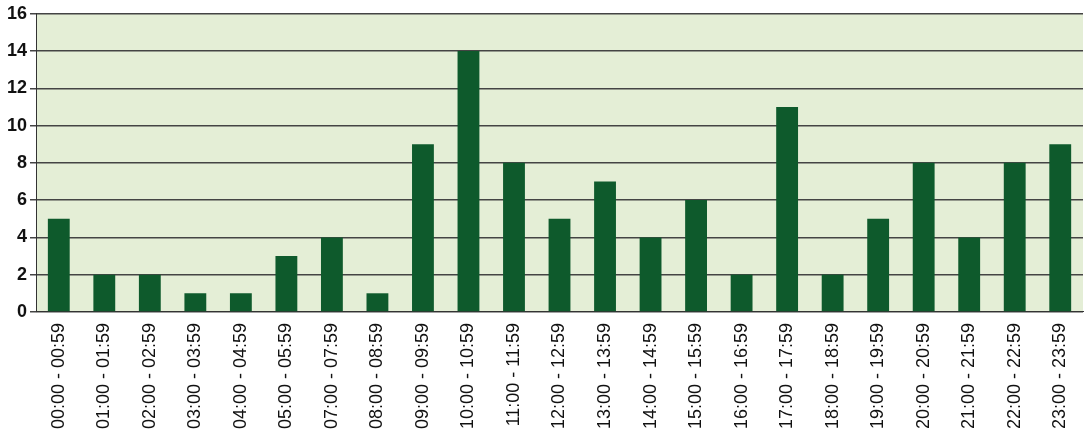  I want to click on y-tick-label: 16, so click(17, 12).